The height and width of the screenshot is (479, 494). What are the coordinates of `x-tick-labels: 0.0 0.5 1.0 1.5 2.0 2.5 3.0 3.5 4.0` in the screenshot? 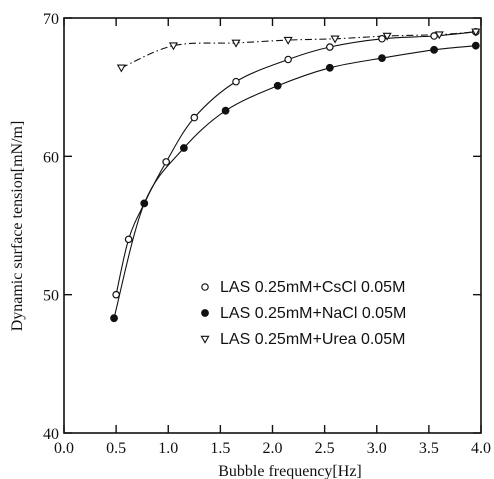 It's located at (272, 448).